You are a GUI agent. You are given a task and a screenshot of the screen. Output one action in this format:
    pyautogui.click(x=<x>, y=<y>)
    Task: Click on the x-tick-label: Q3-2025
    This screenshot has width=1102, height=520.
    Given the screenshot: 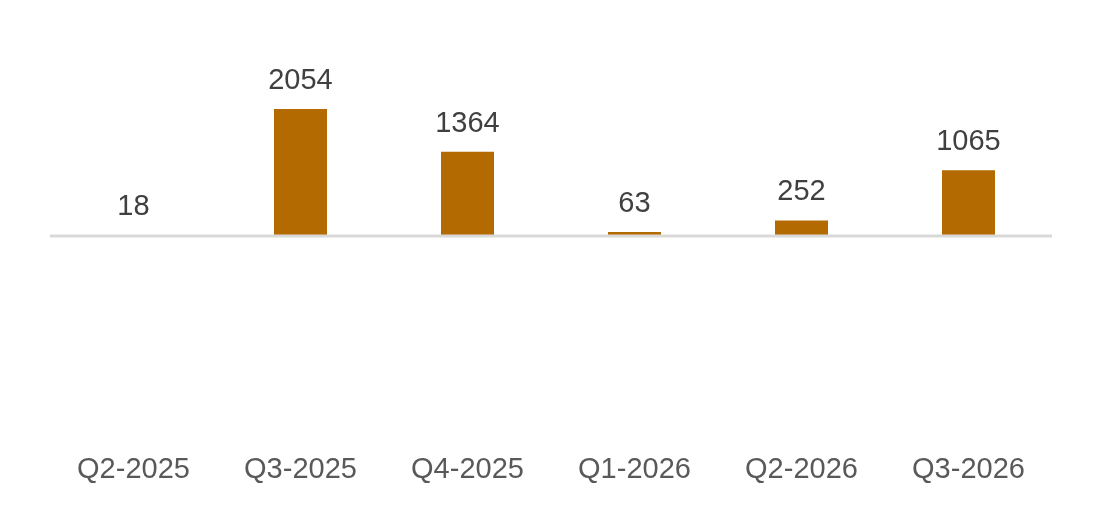 What is the action you would take?
    pyautogui.click(x=300, y=468)
    